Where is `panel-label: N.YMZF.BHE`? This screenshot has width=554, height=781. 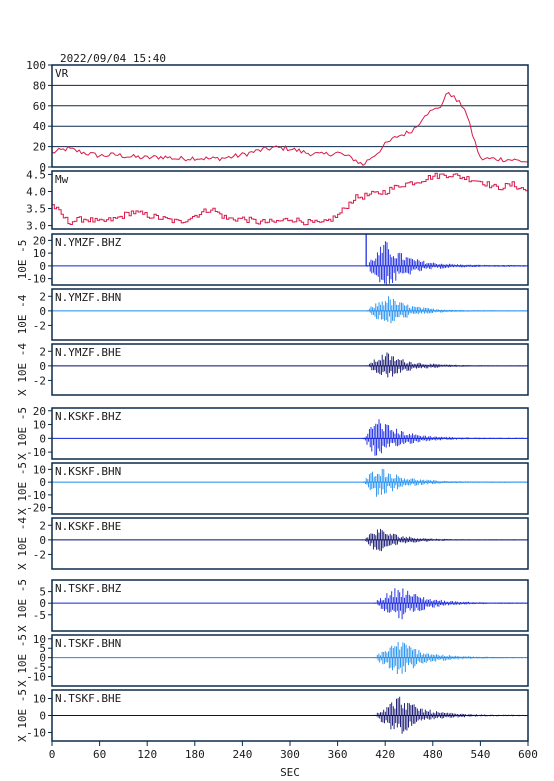
panel-label: N.YMZF.BHE is located at coordinates (88, 352).